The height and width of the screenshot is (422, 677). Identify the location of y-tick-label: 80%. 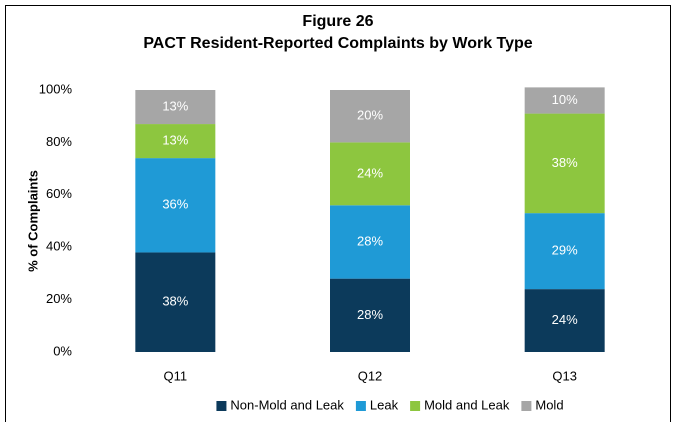
(59, 141).